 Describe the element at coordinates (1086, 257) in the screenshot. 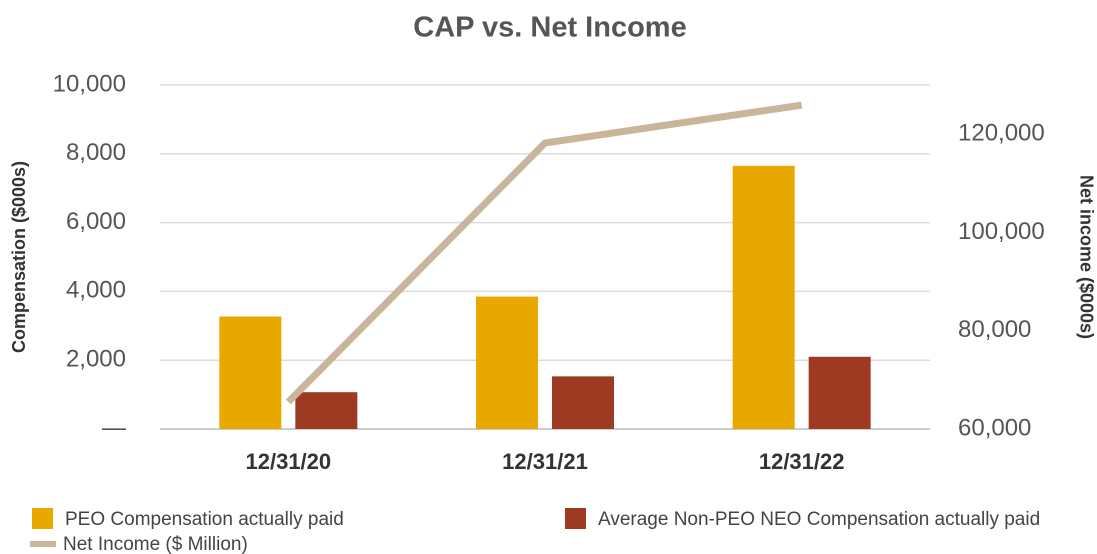

I see `y2-axis-title: Net income ($000s)` at that location.